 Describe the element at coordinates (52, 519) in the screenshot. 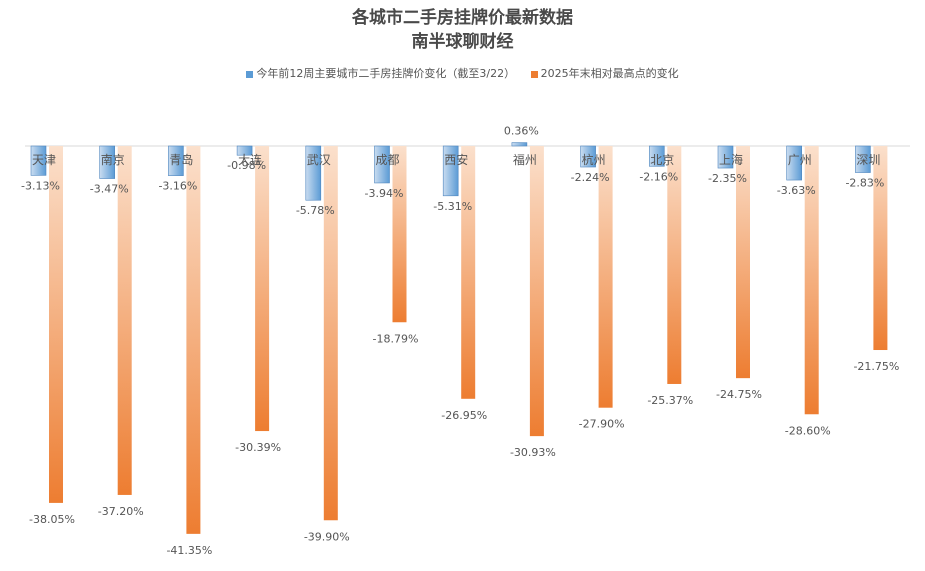

I see `data-label-orange: -38.05%` at that location.